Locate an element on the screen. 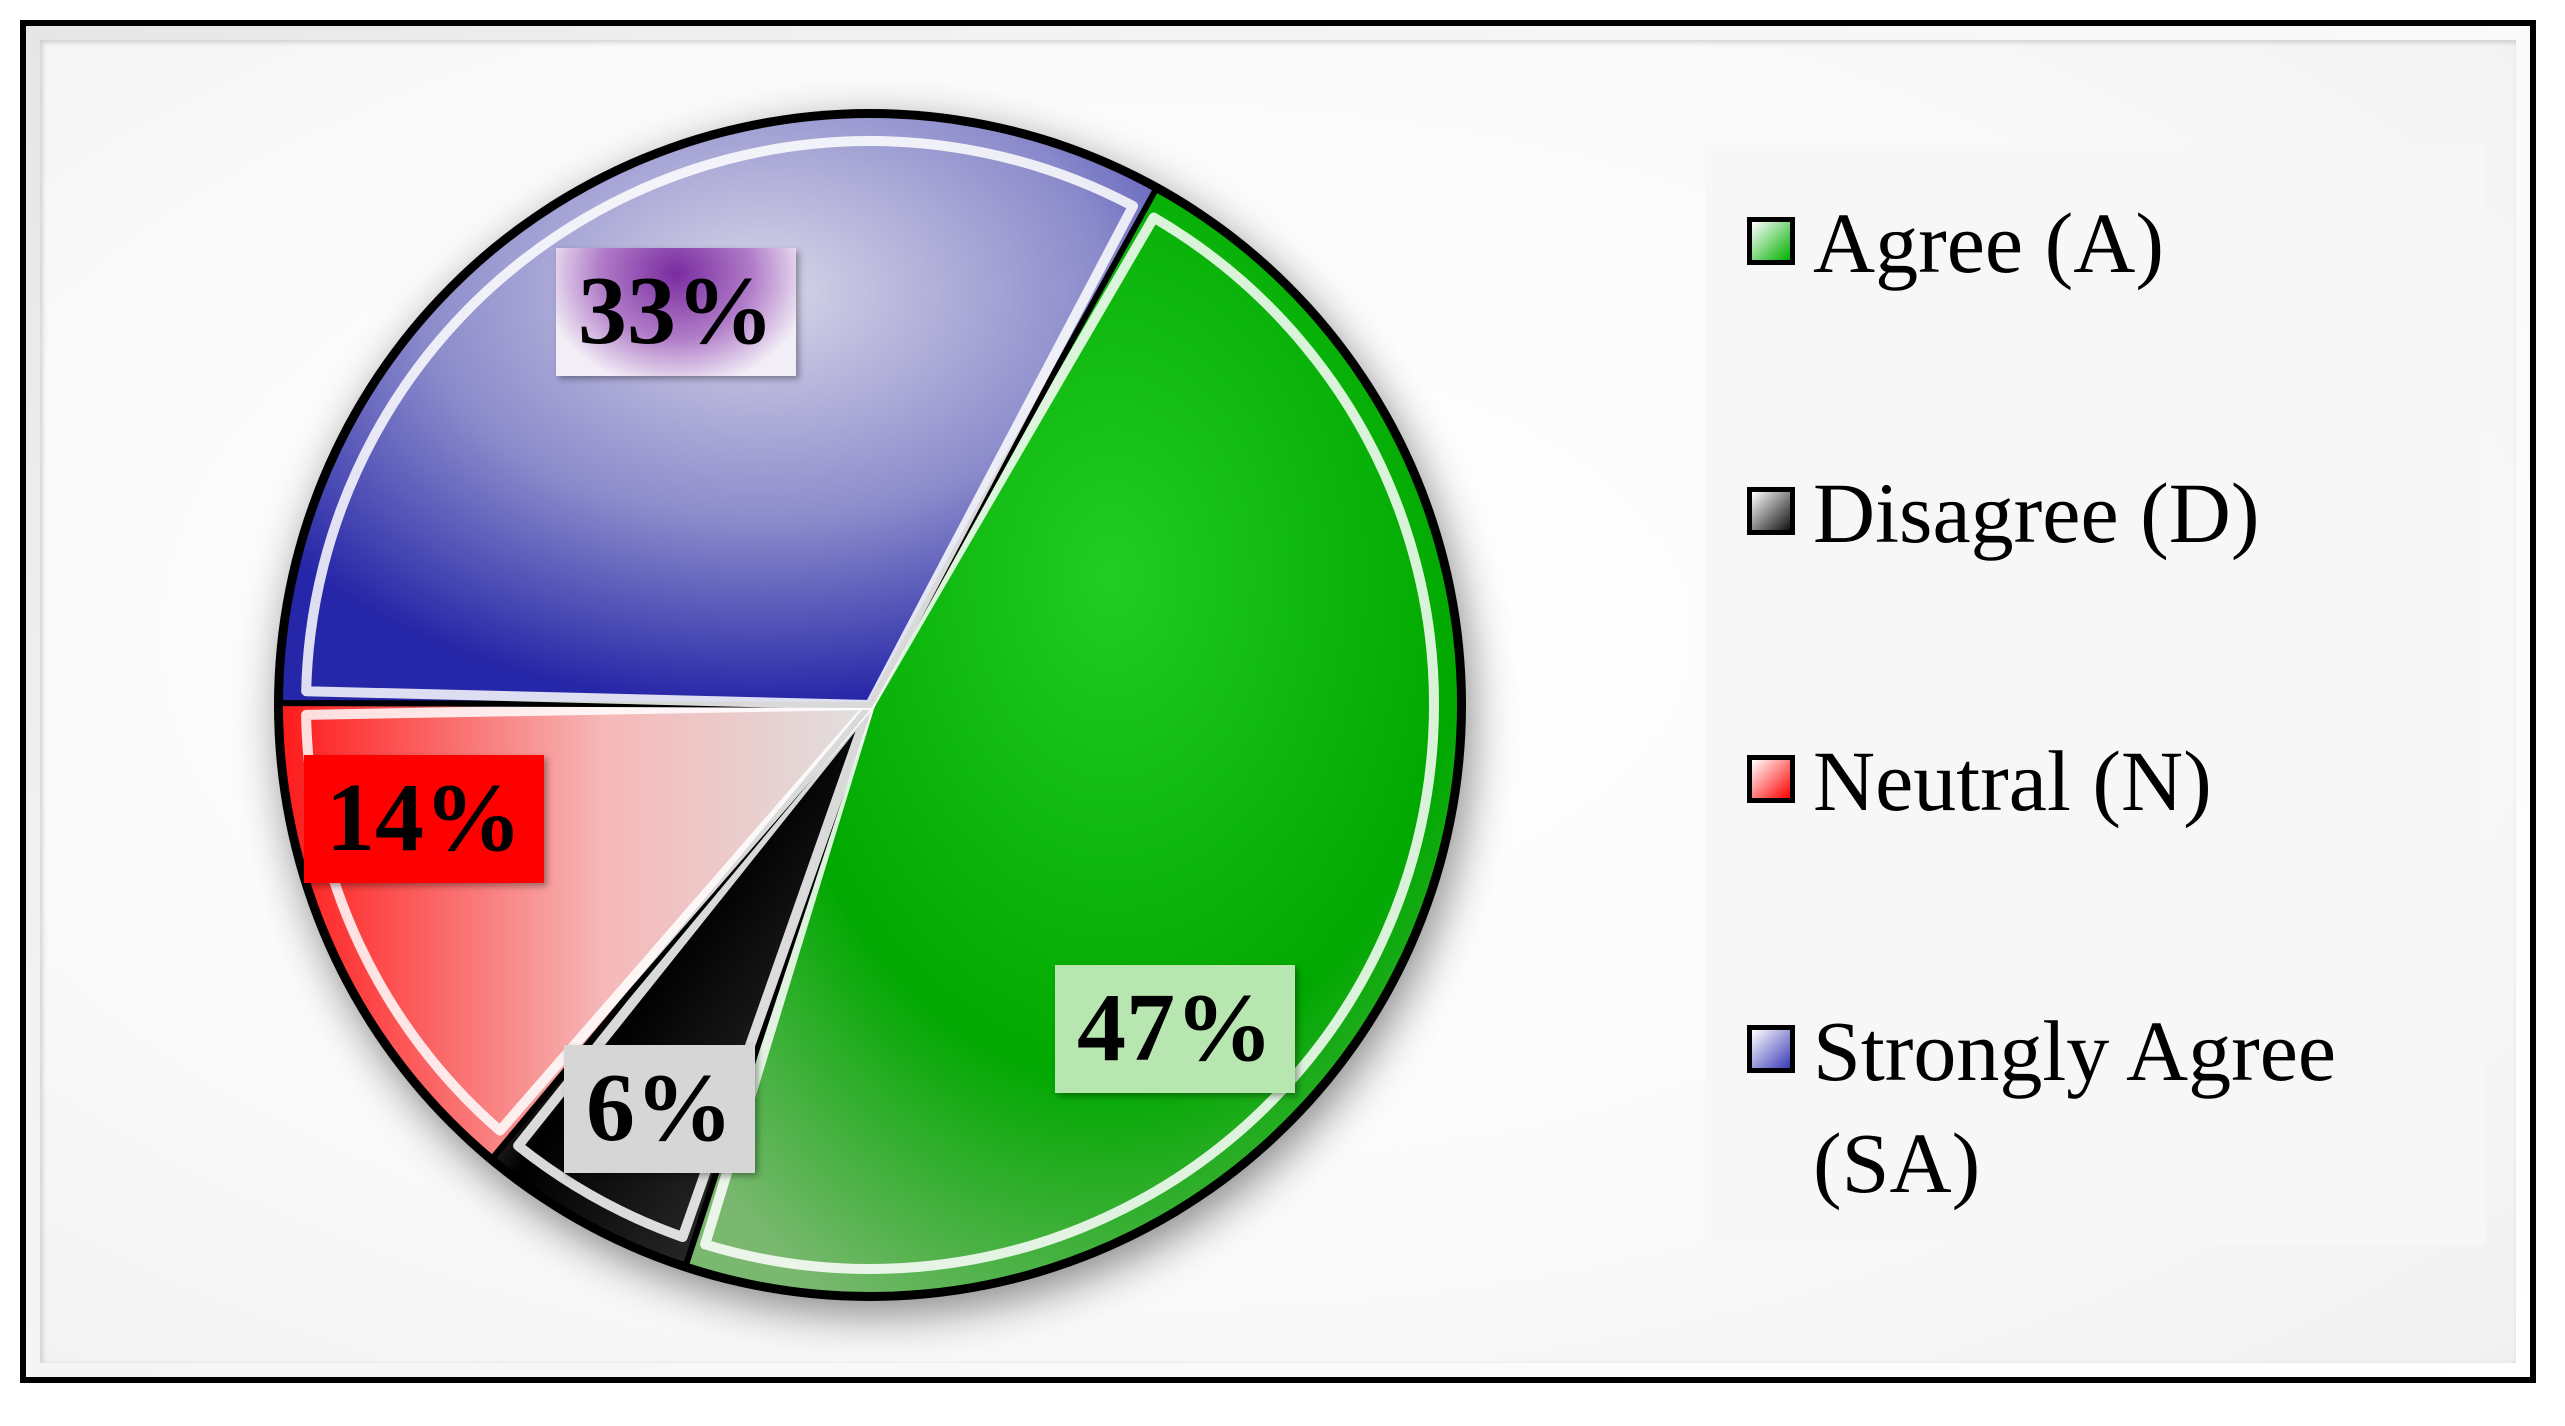  data-label-strongly-agree: 33% is located at coordinates (676, 312).